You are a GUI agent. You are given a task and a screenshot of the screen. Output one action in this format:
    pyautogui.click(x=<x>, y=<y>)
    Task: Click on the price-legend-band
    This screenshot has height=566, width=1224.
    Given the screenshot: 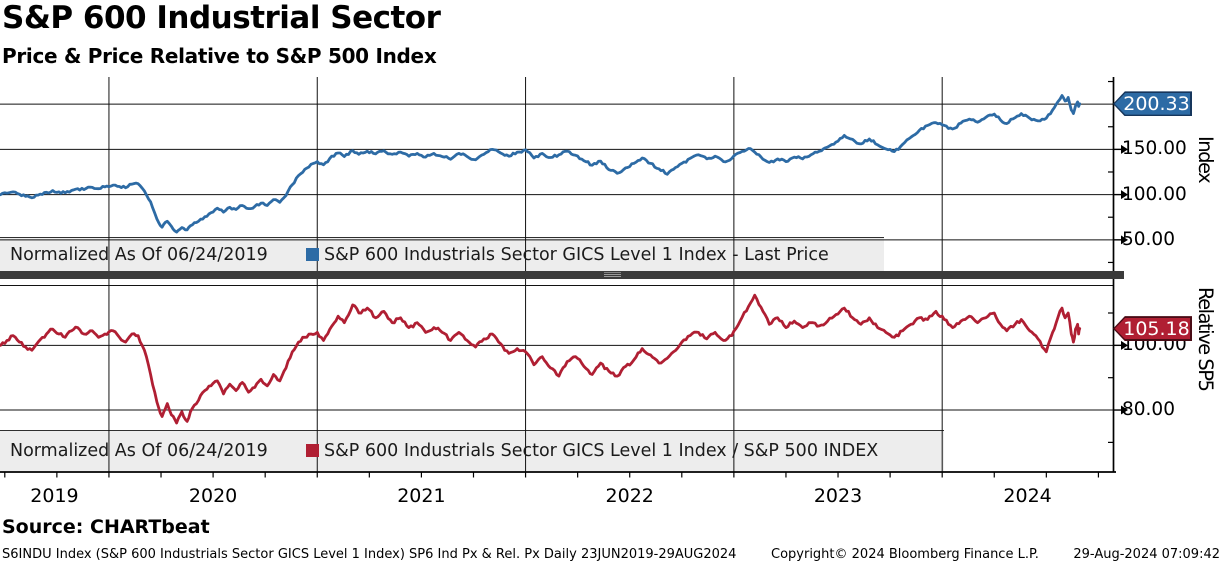 What is the action you would take?
    pyautogui.click(x=442, y=254)
    